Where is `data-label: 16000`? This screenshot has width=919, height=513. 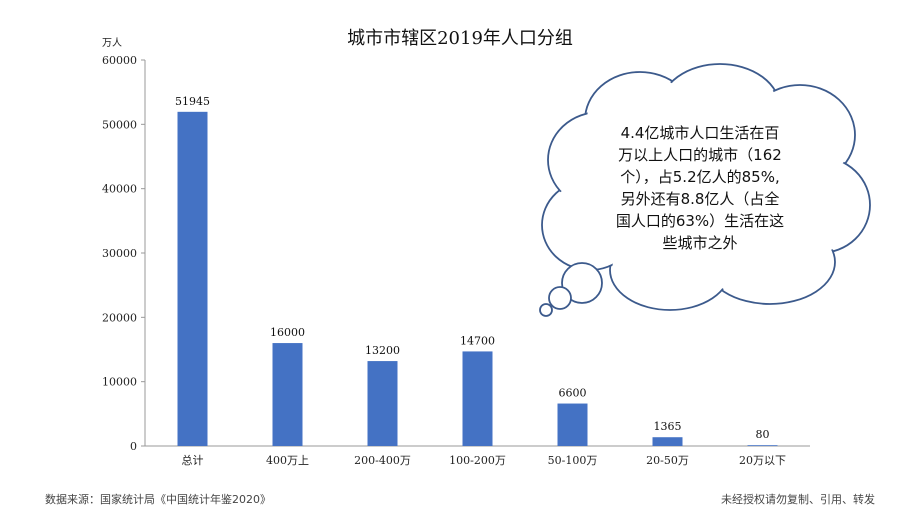 data-label: 16000 is located at coordinates (287, 332).